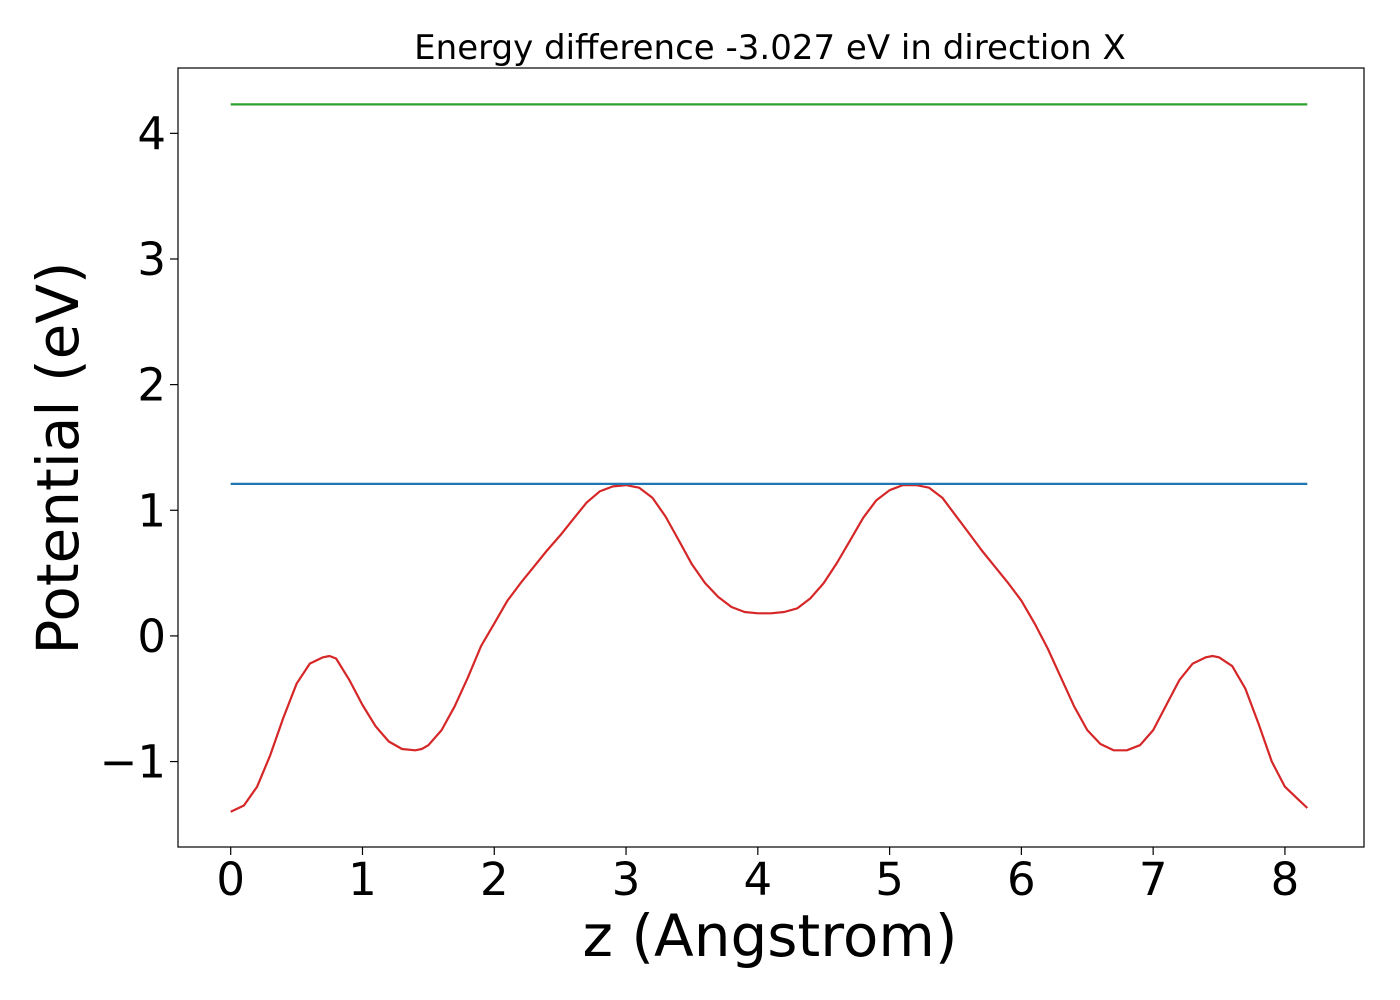 This screenshot has width=1400, height=1000. What do you see at coordinates (151, 636) in the screenshot?
I see `y-tick-label: 0` at bounding box center [151, 636].